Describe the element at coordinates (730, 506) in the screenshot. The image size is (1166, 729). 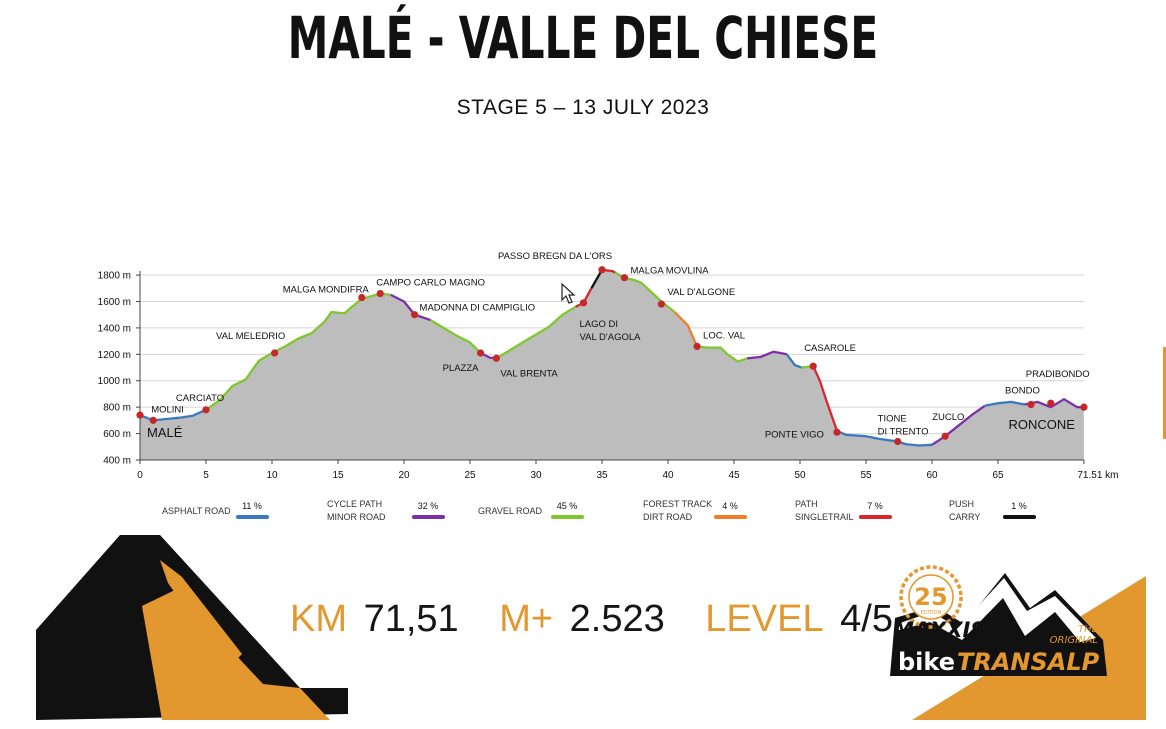
I see `legend-percent: 4 %` at that location.